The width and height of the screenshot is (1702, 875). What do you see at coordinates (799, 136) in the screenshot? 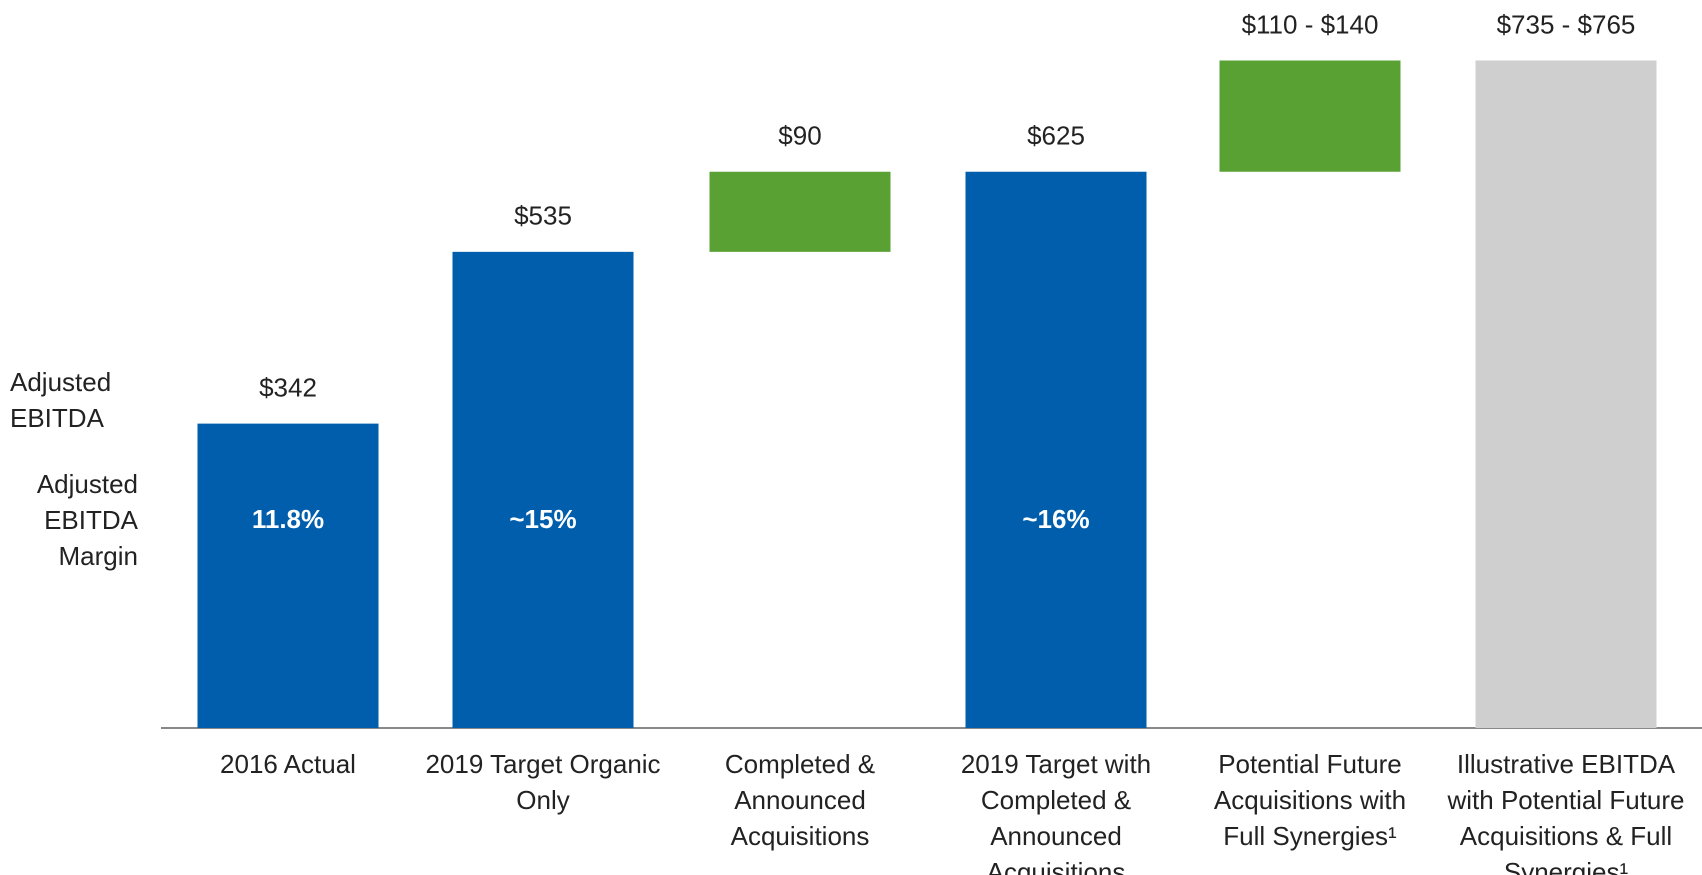
I see `value-label: $90` at bounding box center [799, 136].